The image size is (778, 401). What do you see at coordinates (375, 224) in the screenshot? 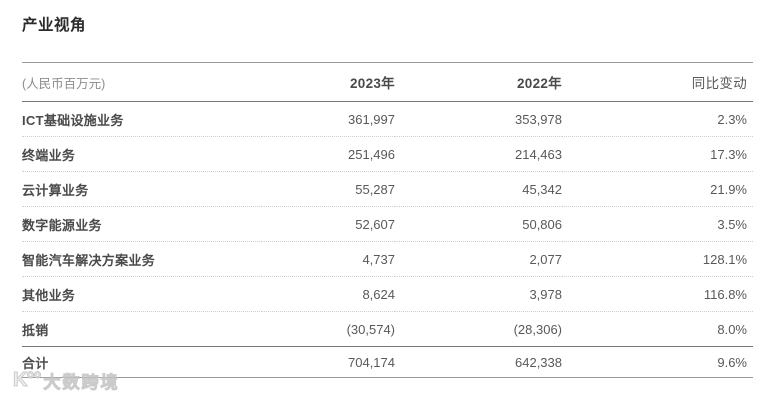
I see `segment-value-2023: 52,607` at bounding box center [375, 224].